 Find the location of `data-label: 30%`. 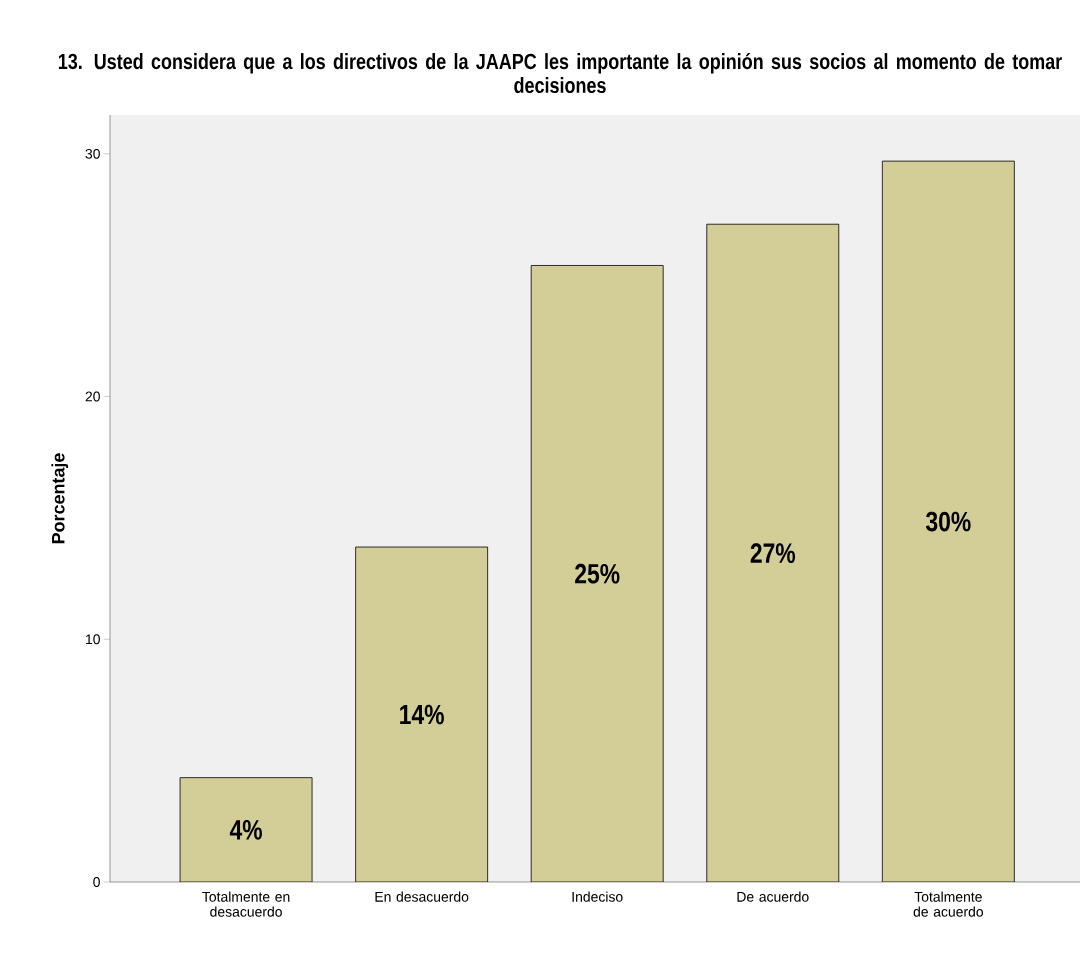

data-label: 30% is located at coordinates (948, 521).